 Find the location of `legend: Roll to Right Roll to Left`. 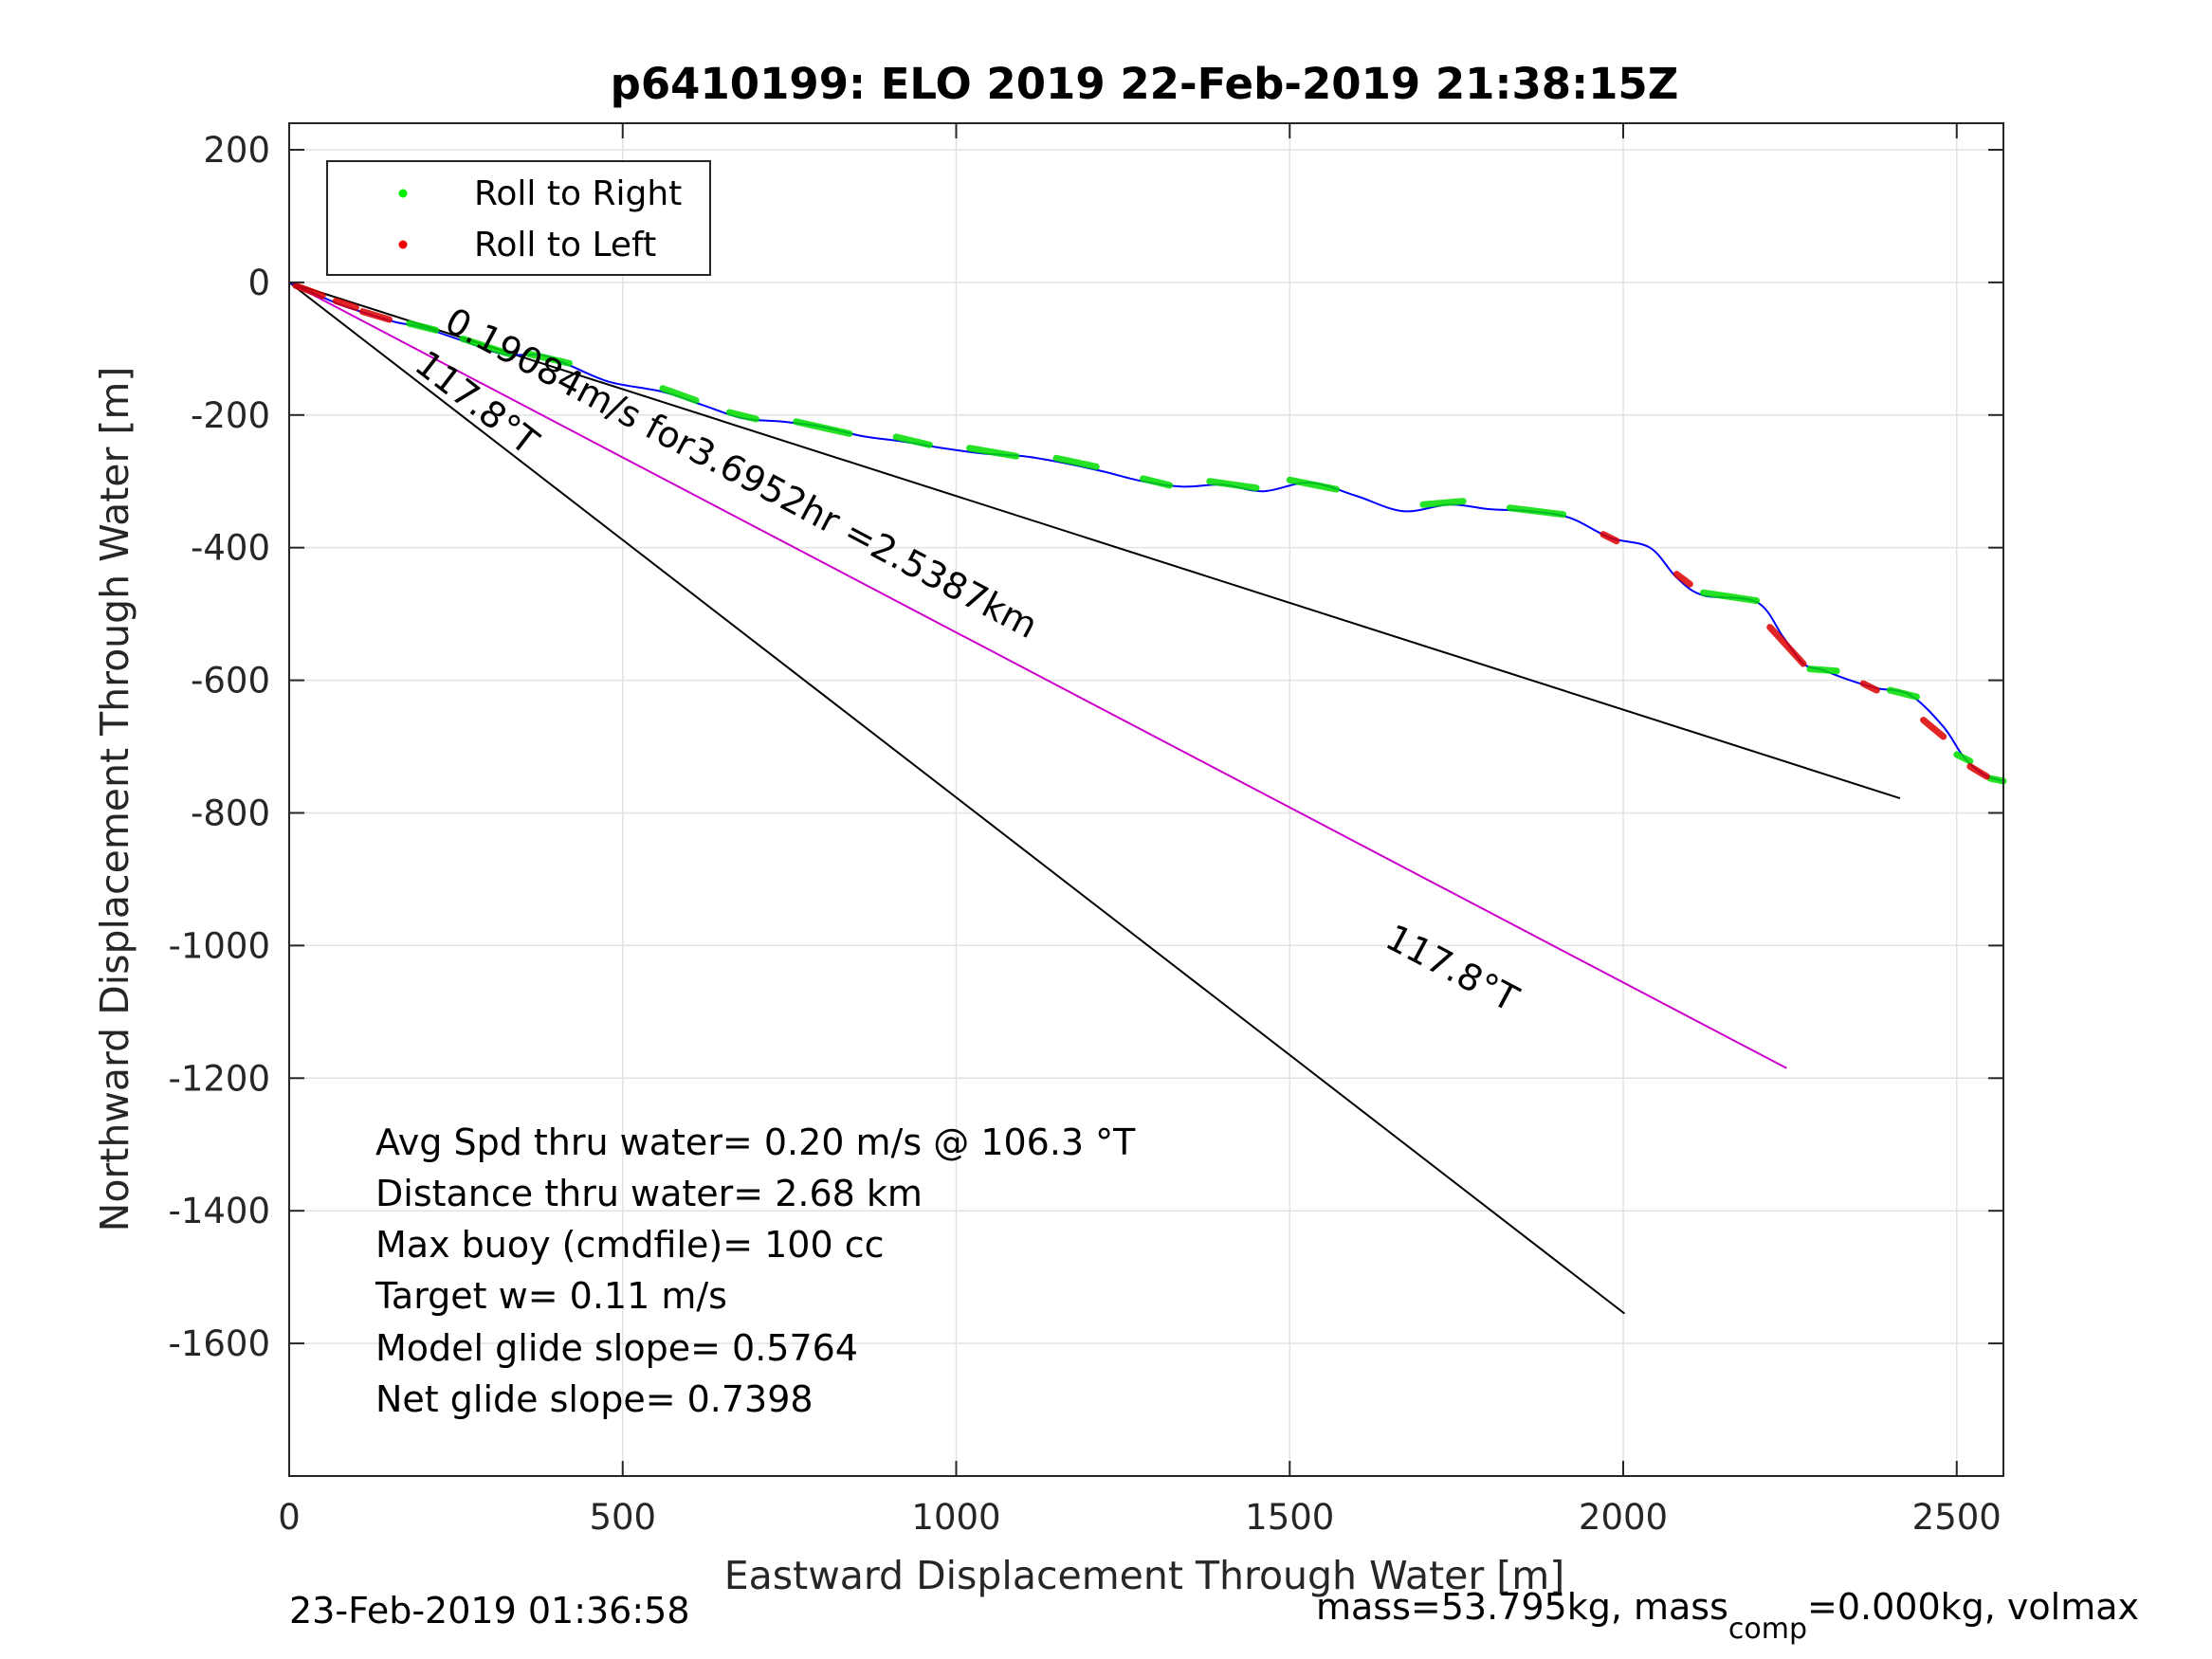

legend: Roll to Right Roll to Left is located at coordinates (518, 218).